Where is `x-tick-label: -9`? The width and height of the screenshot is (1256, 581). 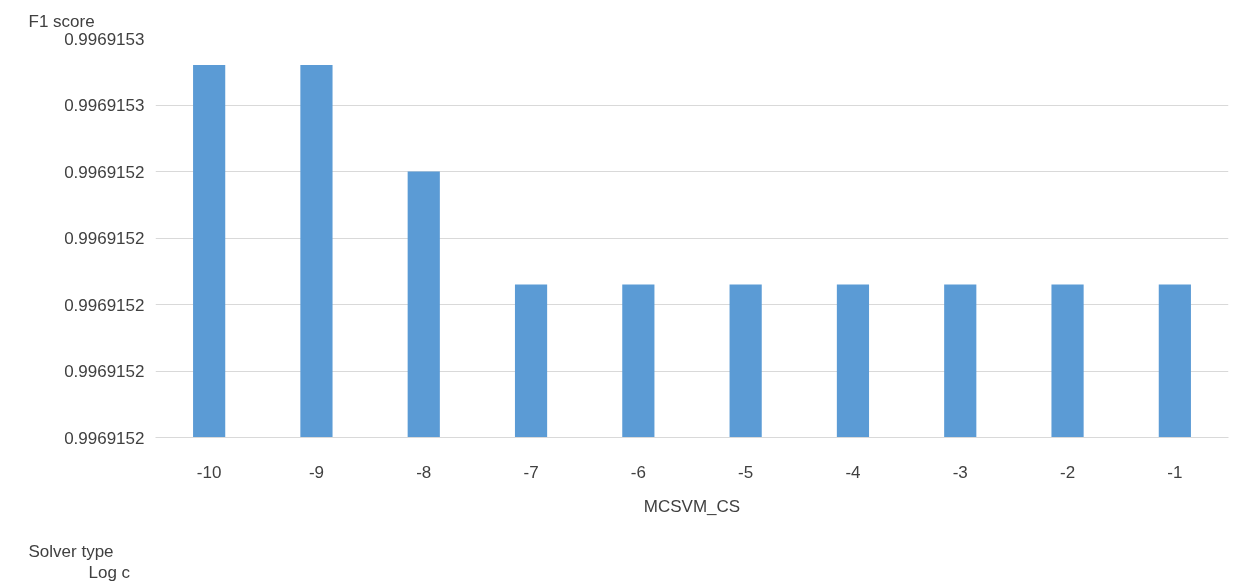 x-tick-label: -9 is located at coordinates (316, 472).